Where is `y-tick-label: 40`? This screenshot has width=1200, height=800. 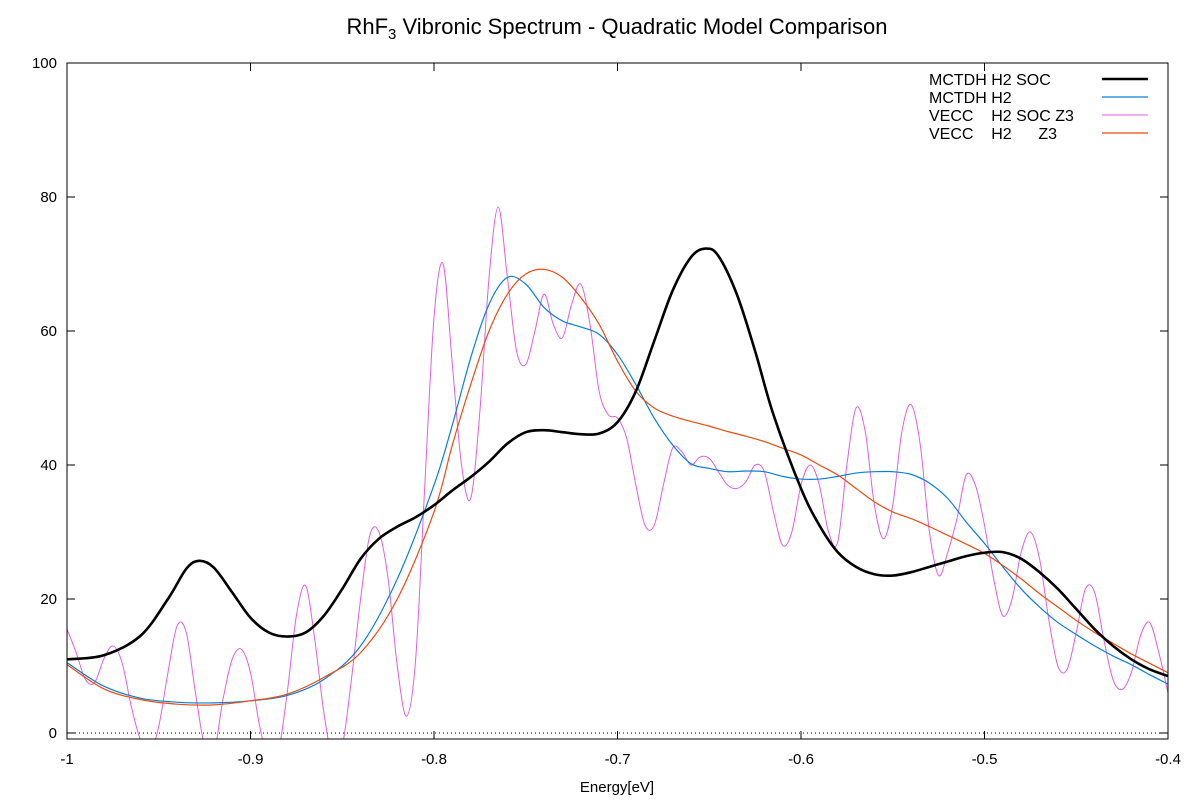
y-tick-label: 40 is located at coordinates (48, 465).